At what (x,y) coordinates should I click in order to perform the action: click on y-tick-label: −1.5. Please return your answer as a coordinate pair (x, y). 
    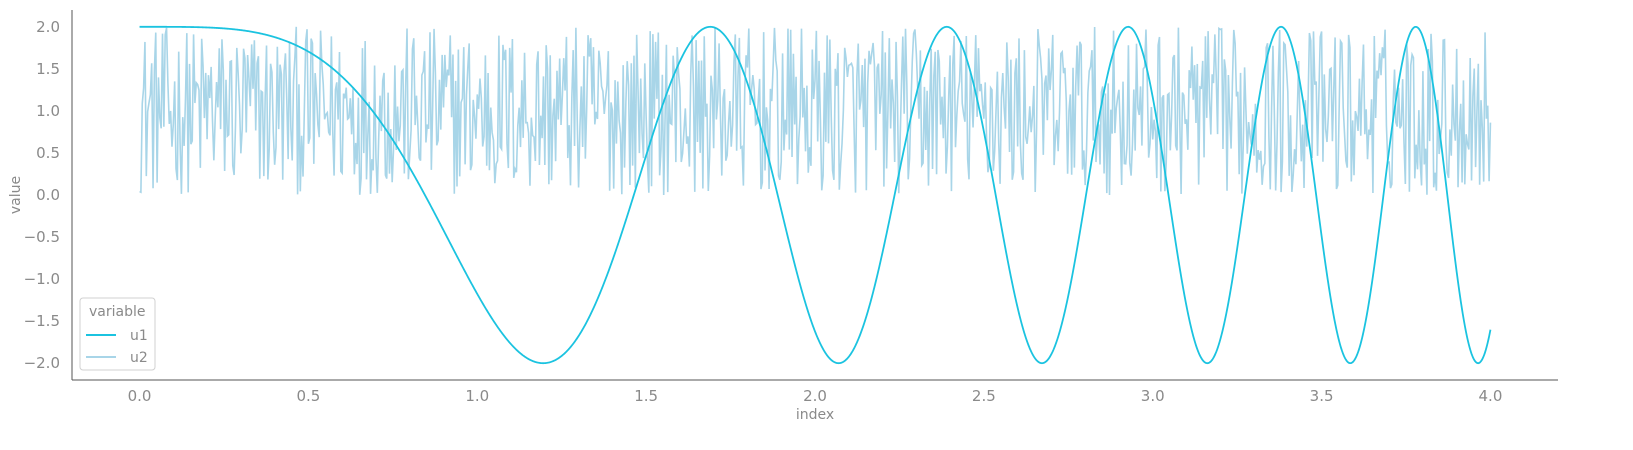
    Looking at the image, I should click on (42, 321).